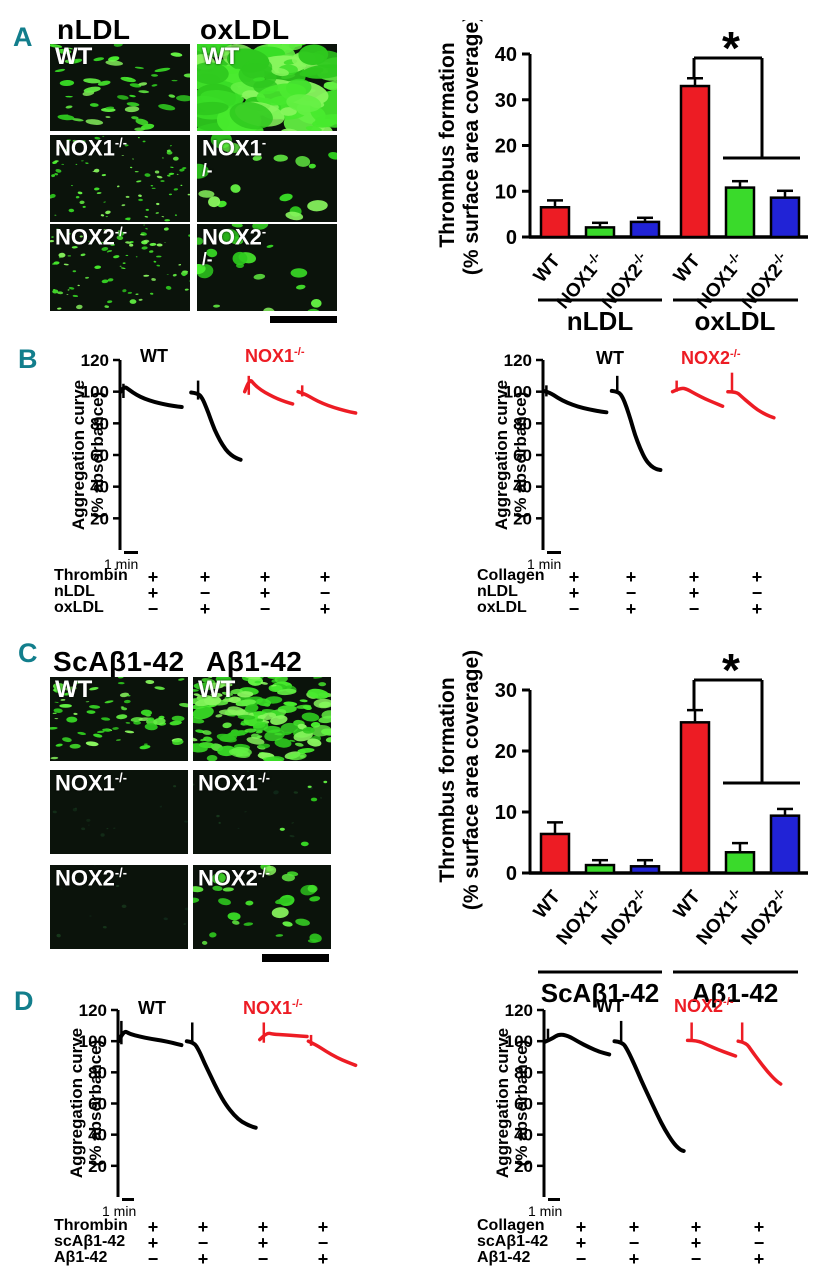 Image resolution: width=822 pixels, height=1280 pixels. I want to click on series-label-nox2: NOX2-/-, so click(704, 1006).